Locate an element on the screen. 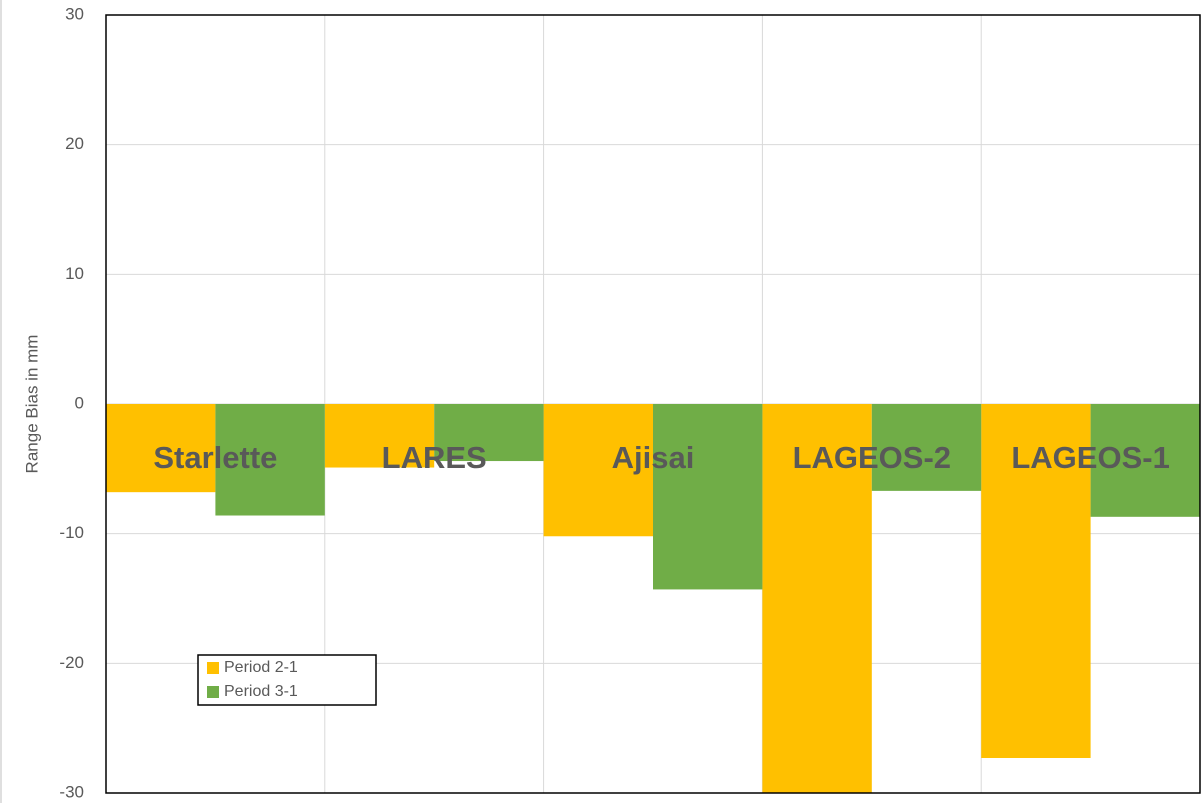 The width and height of the screenshot is (1201, 803). legend-box is located at coordinates (287, 680).